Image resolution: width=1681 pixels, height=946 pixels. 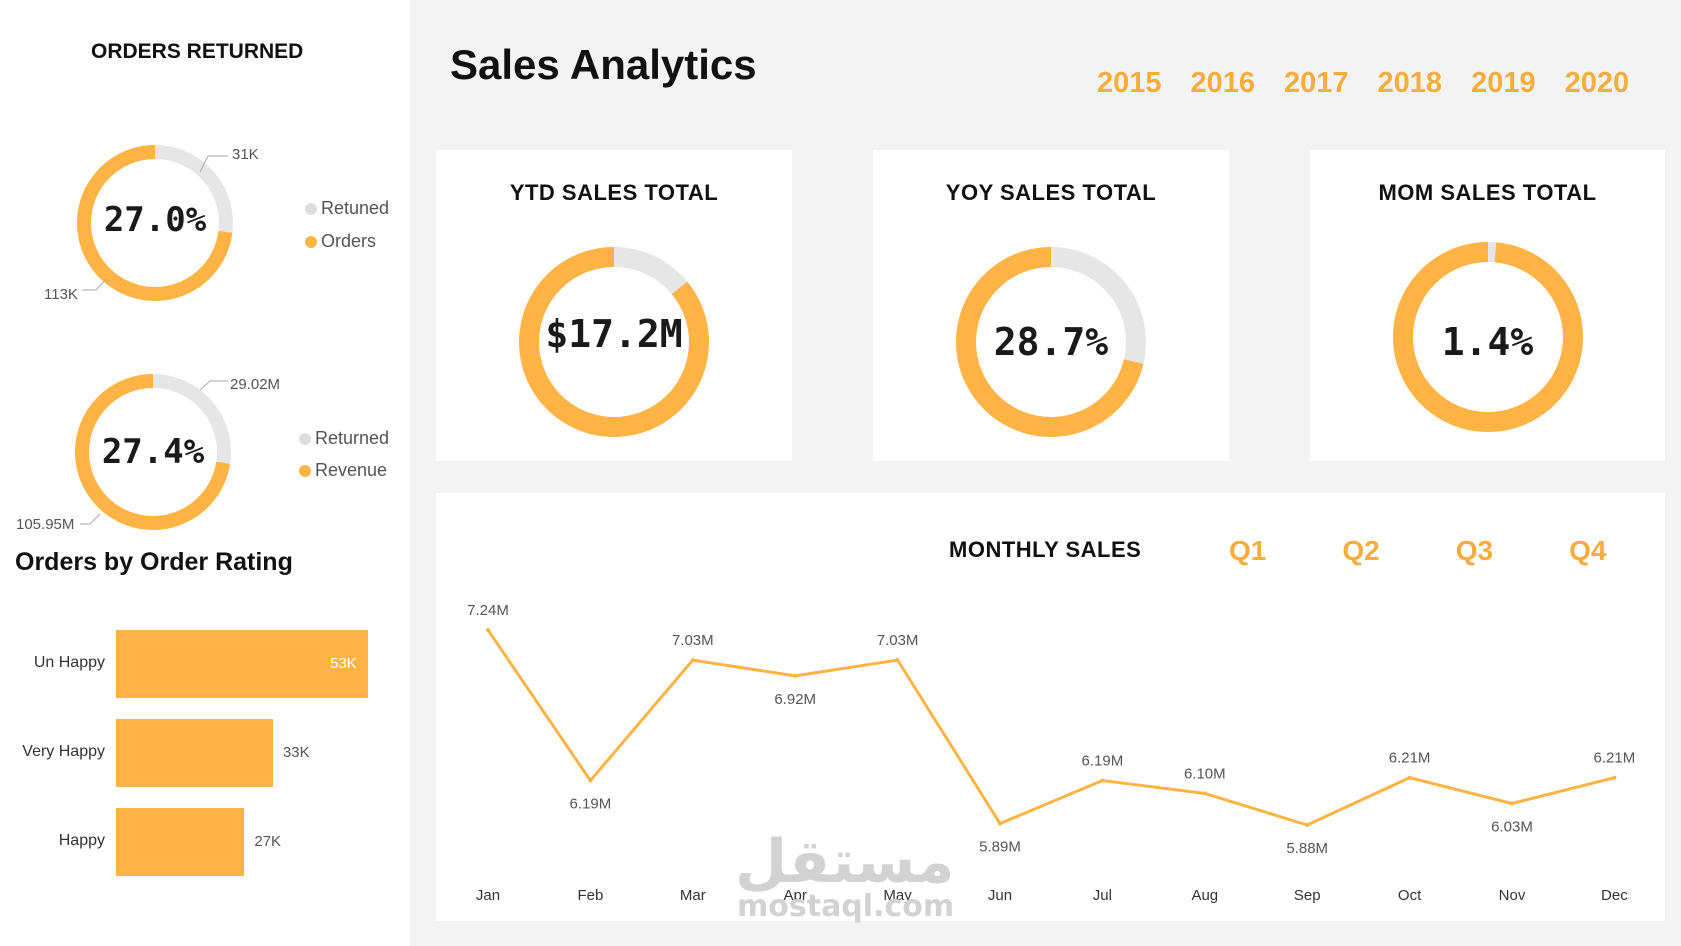 I want to click on bar-category-label: Happy, so click(x=81, y=840).